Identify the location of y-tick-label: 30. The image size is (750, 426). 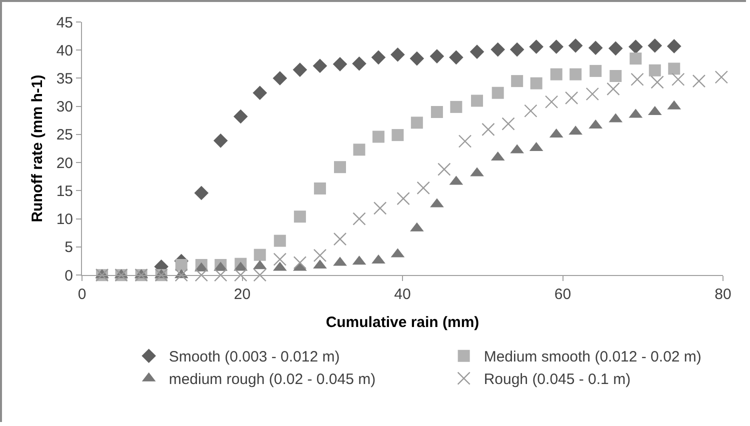
(64, 107).